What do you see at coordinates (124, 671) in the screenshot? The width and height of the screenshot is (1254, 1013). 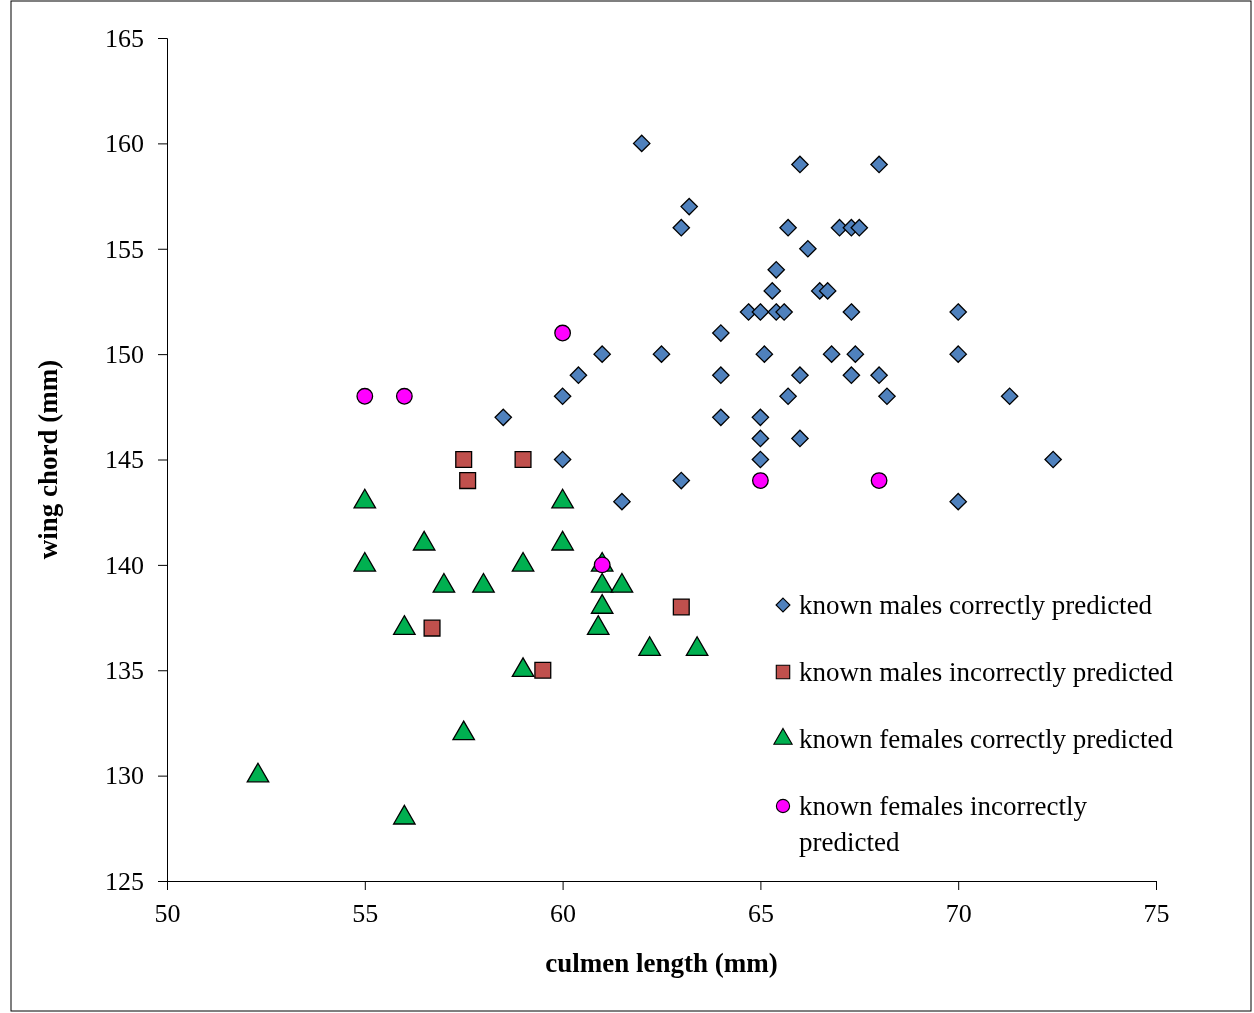 I see `y-tick-label: 135` at bounding box center [124, 671].